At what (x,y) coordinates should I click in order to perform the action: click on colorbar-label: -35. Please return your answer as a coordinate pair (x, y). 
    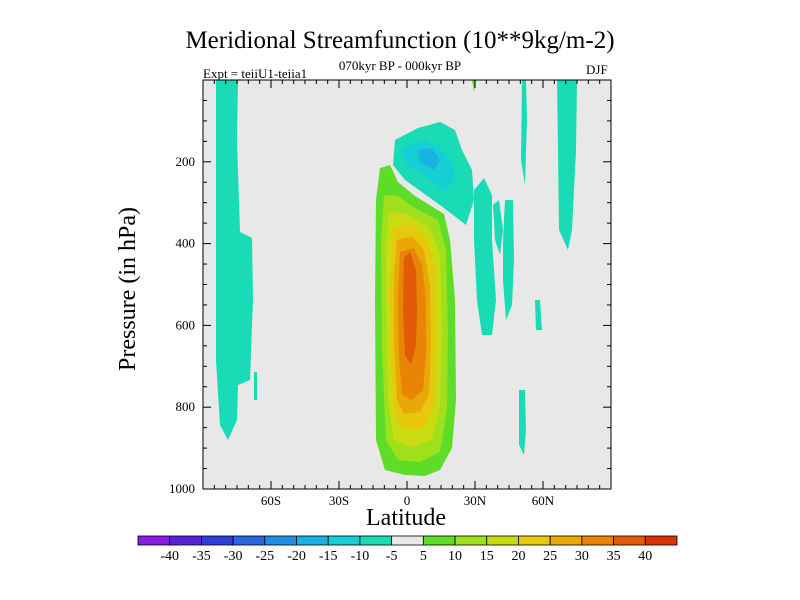
    Looking at the image, I should click on (201, 556).